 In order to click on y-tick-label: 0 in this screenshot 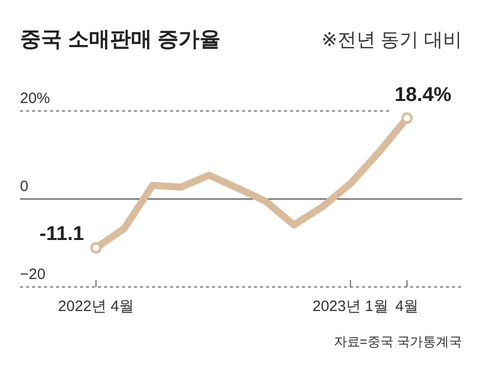, I will do `click(24, 186)`.